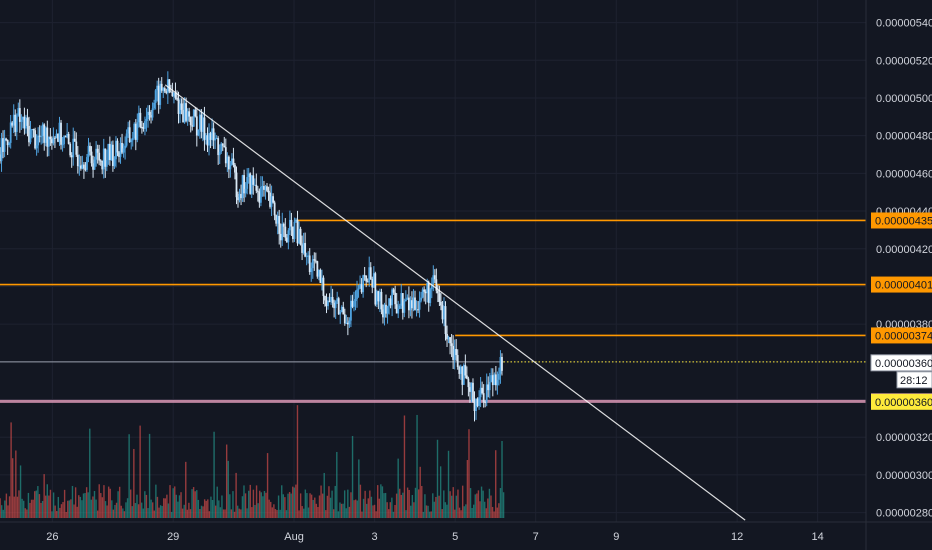  What do you see at coordinates (455, 537) in the screenshot?
I see `time-tick-label: 5` at bounding box center [455, 537].